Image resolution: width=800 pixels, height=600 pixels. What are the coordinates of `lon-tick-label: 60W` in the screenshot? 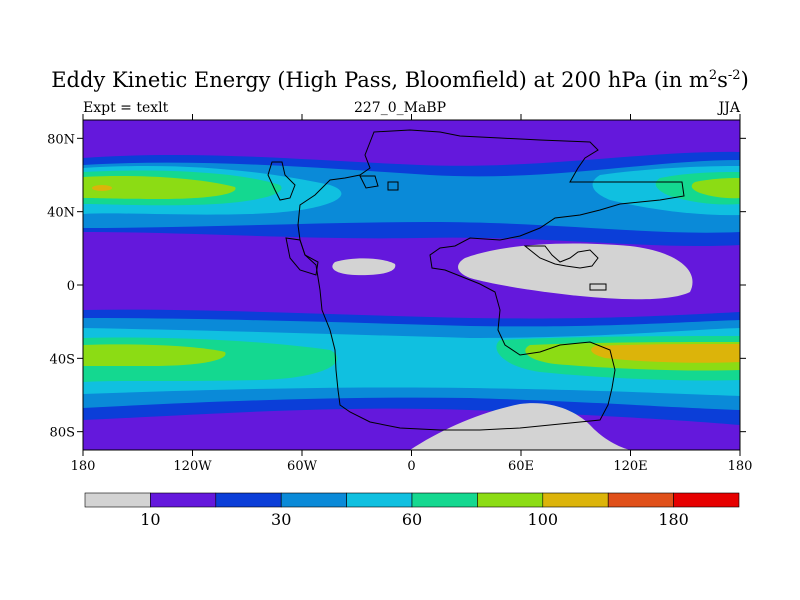 It's located at (302, 466).